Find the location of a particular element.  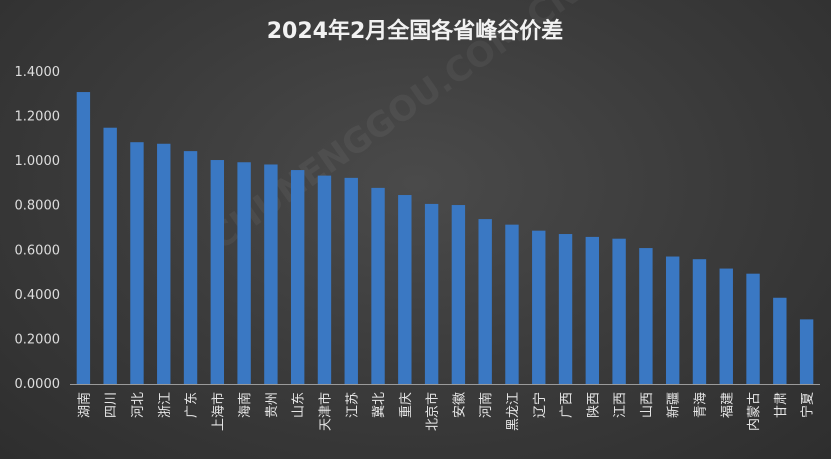

x-category-label: 湖南 is located at coordinates (84, 405).